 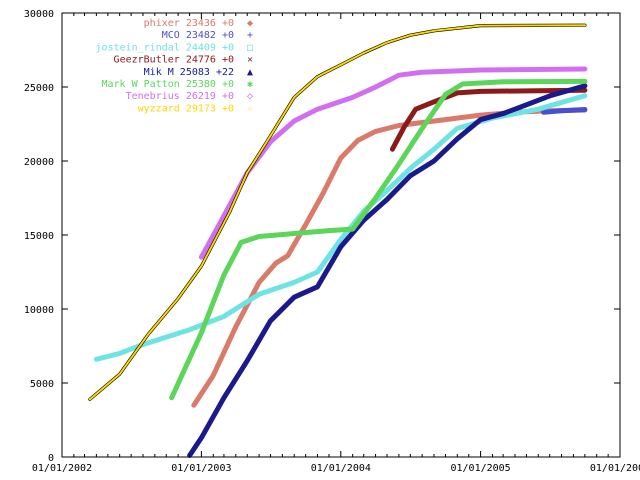 What do you see at coordinates (341, 468) in the screenshot?
I see `x-tick-label: 01/01/2004` at bounding box center [341, 468].